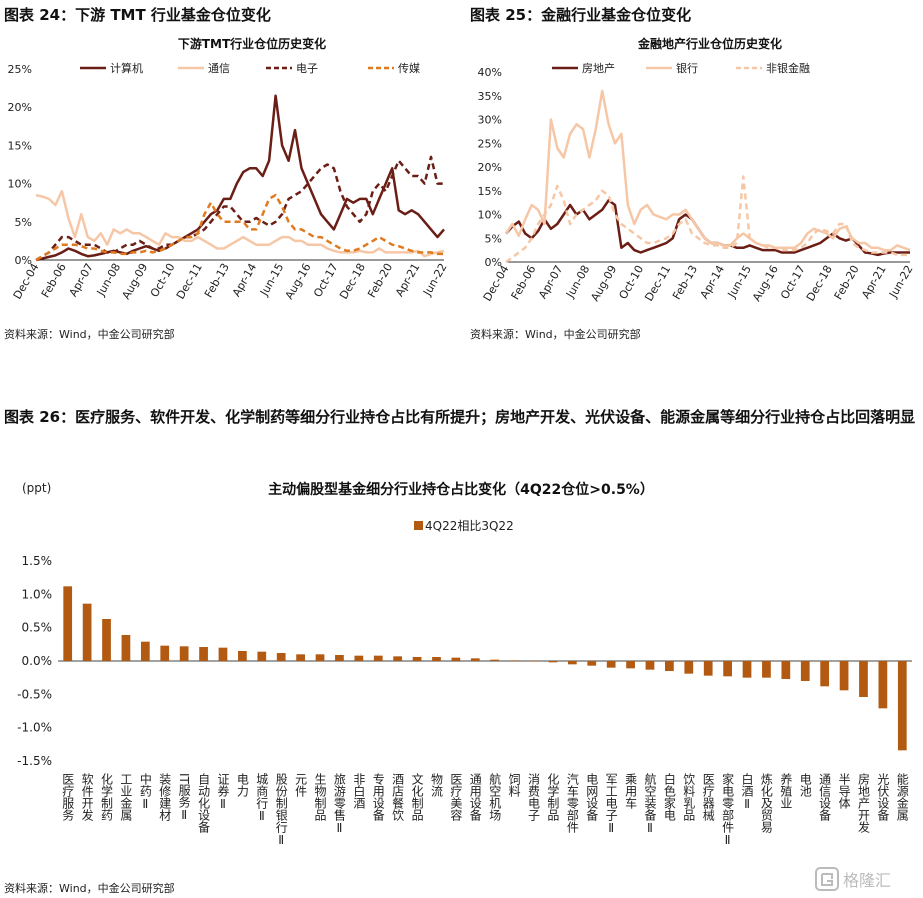  What do you see at coordinates (490, 120) in the screenshot?
I see `y-tick-label: 30%` at bounding box center [490, 120].